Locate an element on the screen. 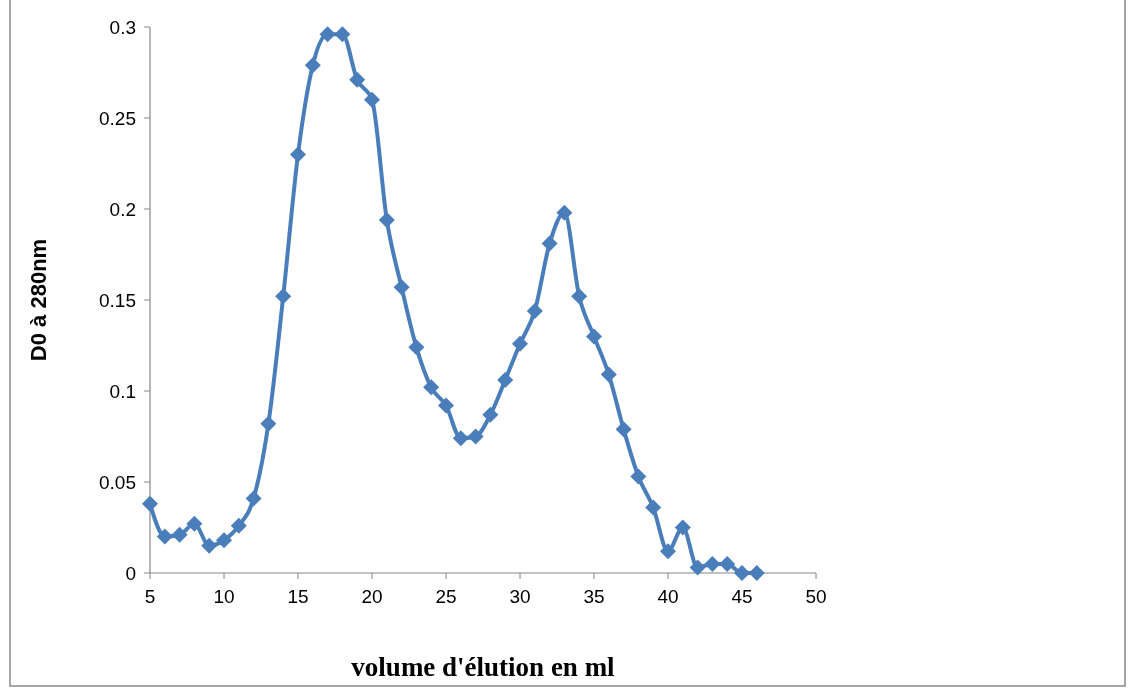  y-tick-label: 0 is located at coordinates (130, 573).